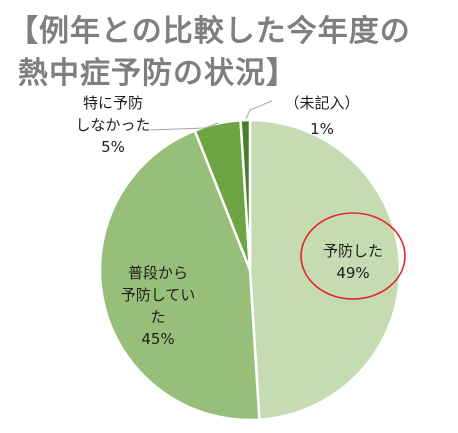 Image resolution: width=458 pixels, height=433 pixels. I want to click on label-fudan-kara-value: 45%, so click(158, 339).